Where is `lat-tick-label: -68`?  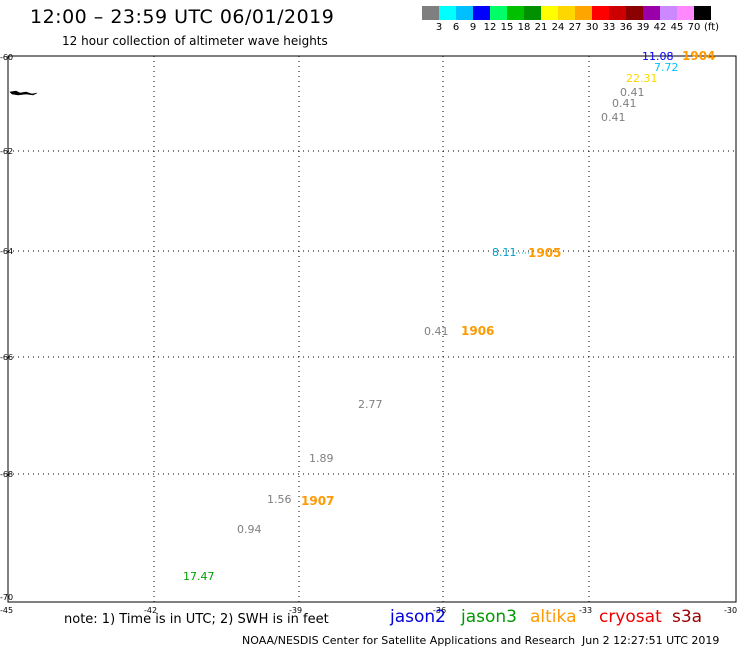 lat-tick-label: -68 is located at coordinates (6, 474).